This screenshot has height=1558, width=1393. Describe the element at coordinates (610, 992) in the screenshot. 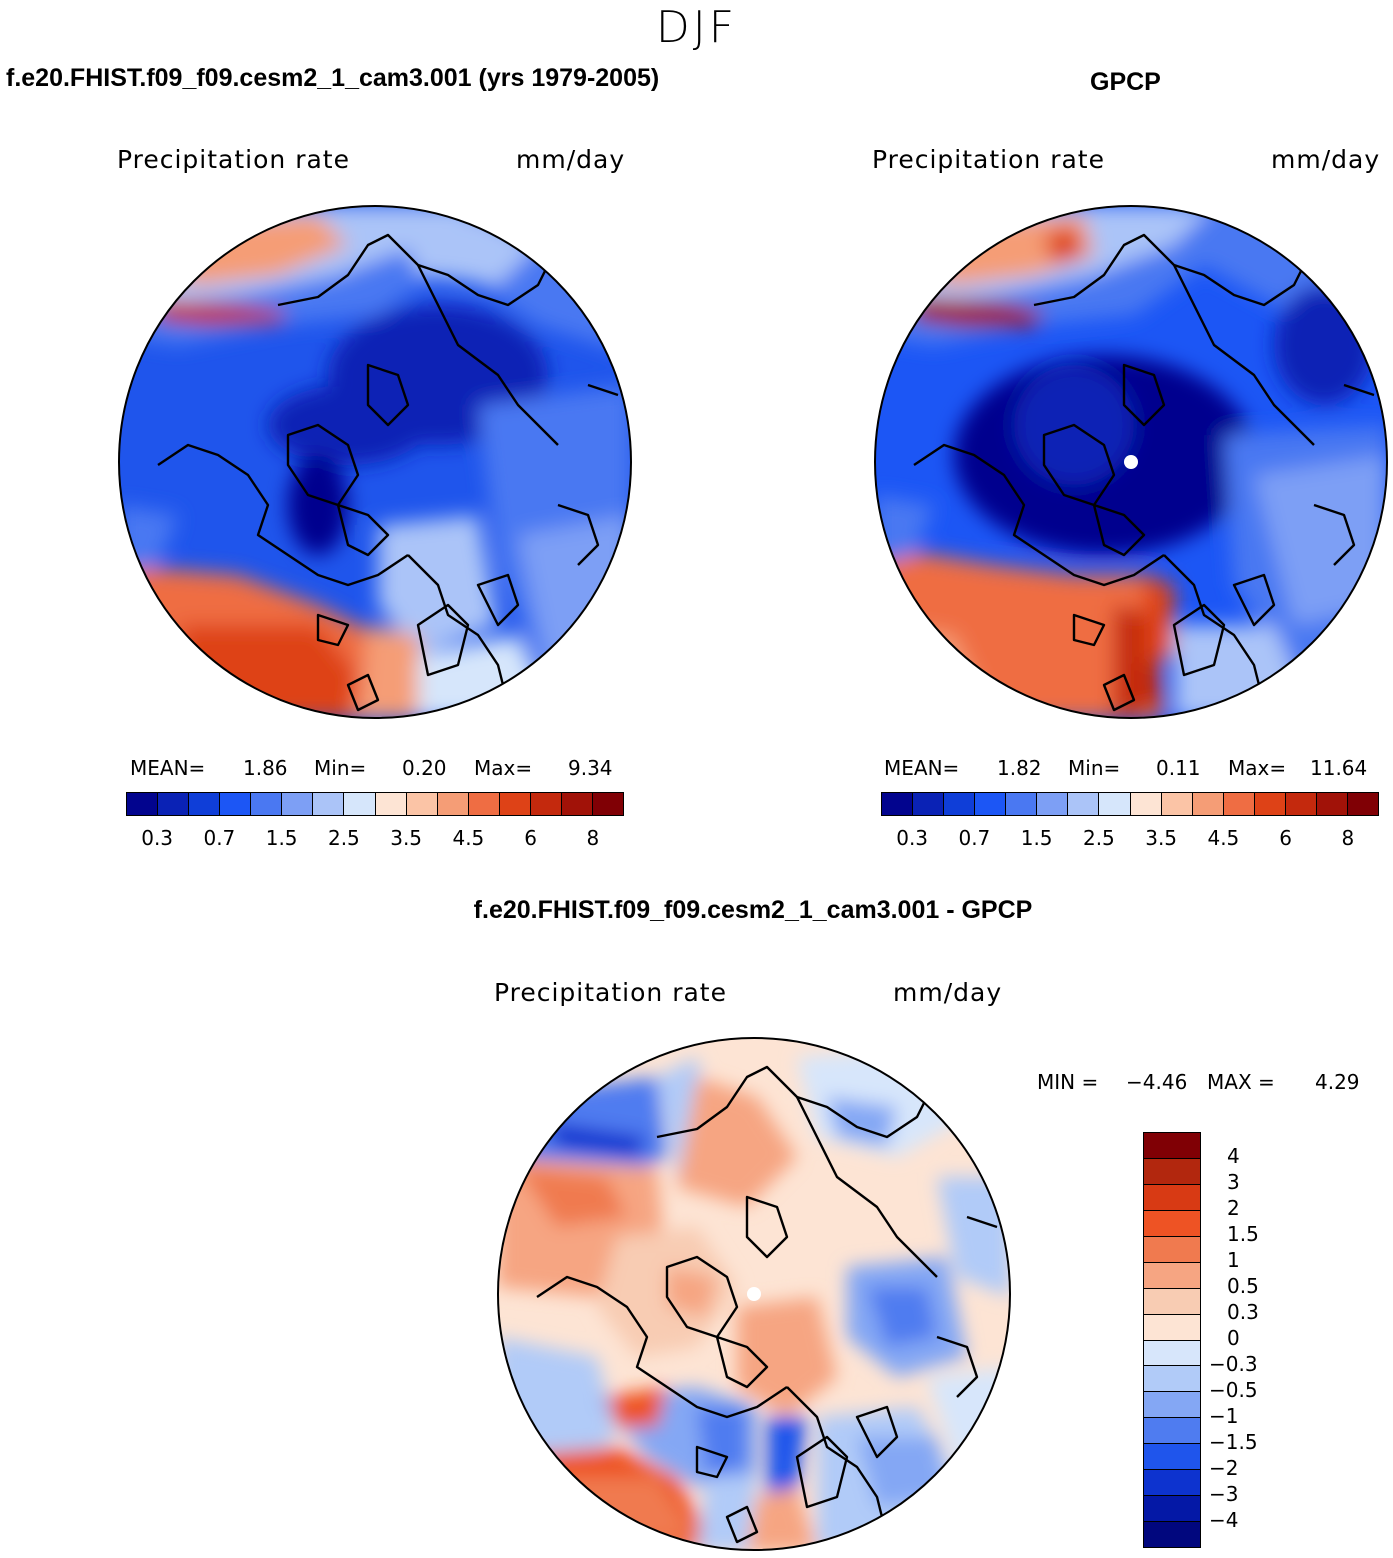

I see `panel3-variable-label: Precipitation rate` at that location.